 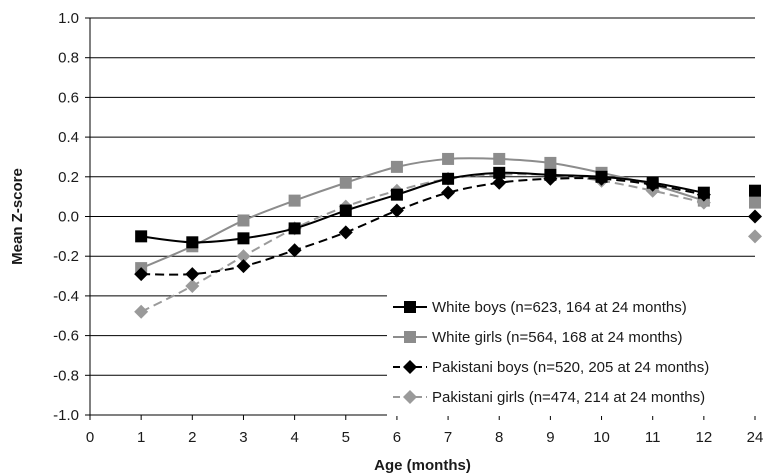 What do you see at coordinates (68, 177) in the screenshot?
I see `y-tick-label: 0.2` at bounding box center [68, 177].